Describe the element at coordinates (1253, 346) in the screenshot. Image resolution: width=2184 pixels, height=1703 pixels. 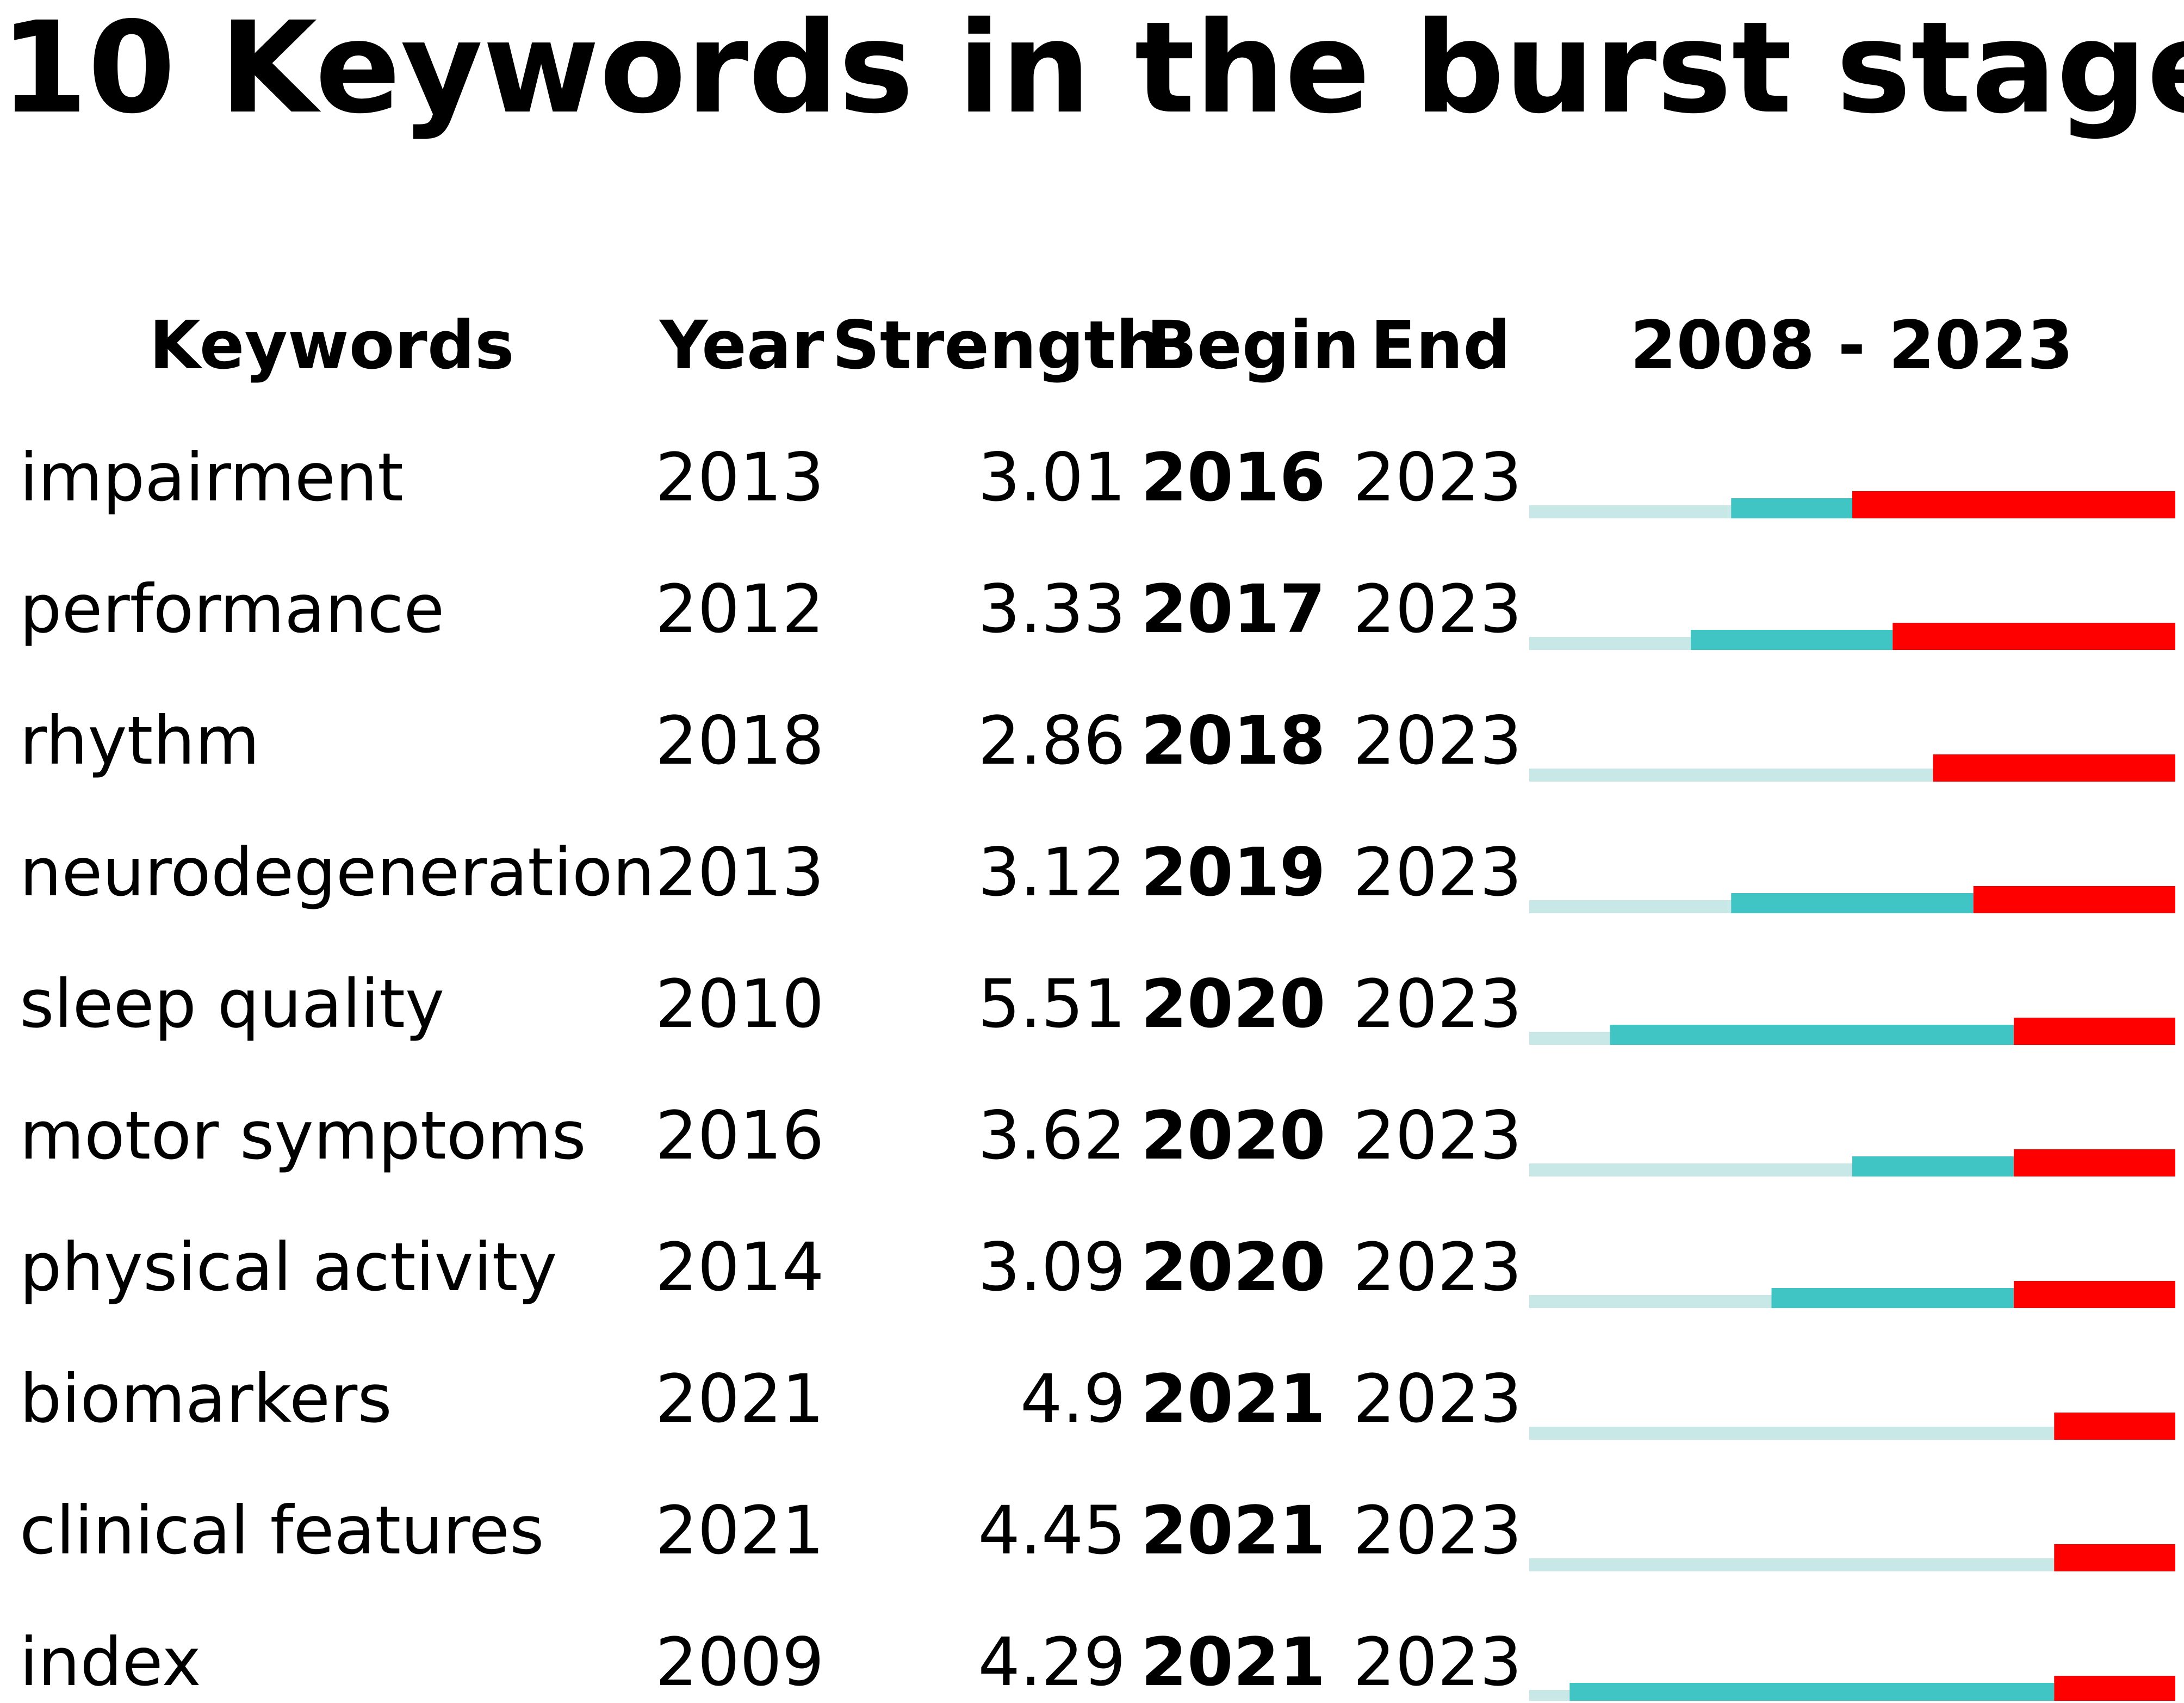
I see `header-begin: Begin` at that location.